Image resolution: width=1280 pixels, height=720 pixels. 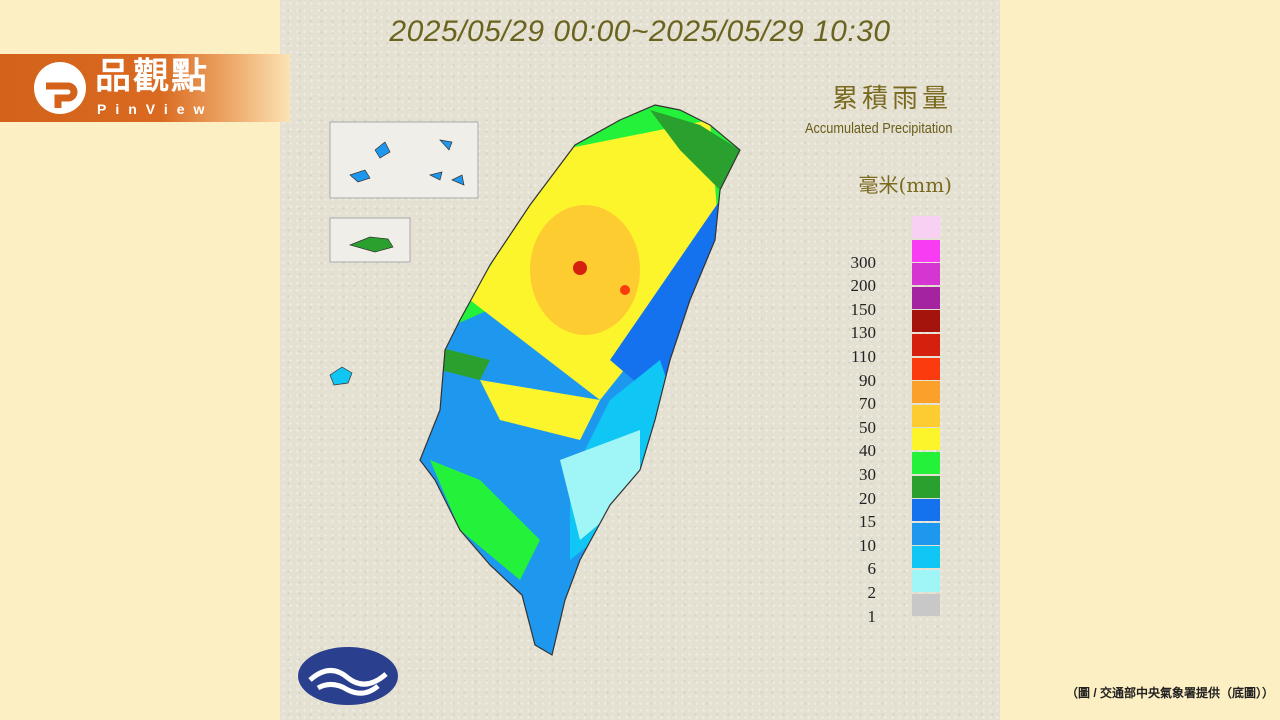 What do you see at coordinates (863, 262) in the screenshot?
I see `legend-label: 300` at bounding box center [863, 262].